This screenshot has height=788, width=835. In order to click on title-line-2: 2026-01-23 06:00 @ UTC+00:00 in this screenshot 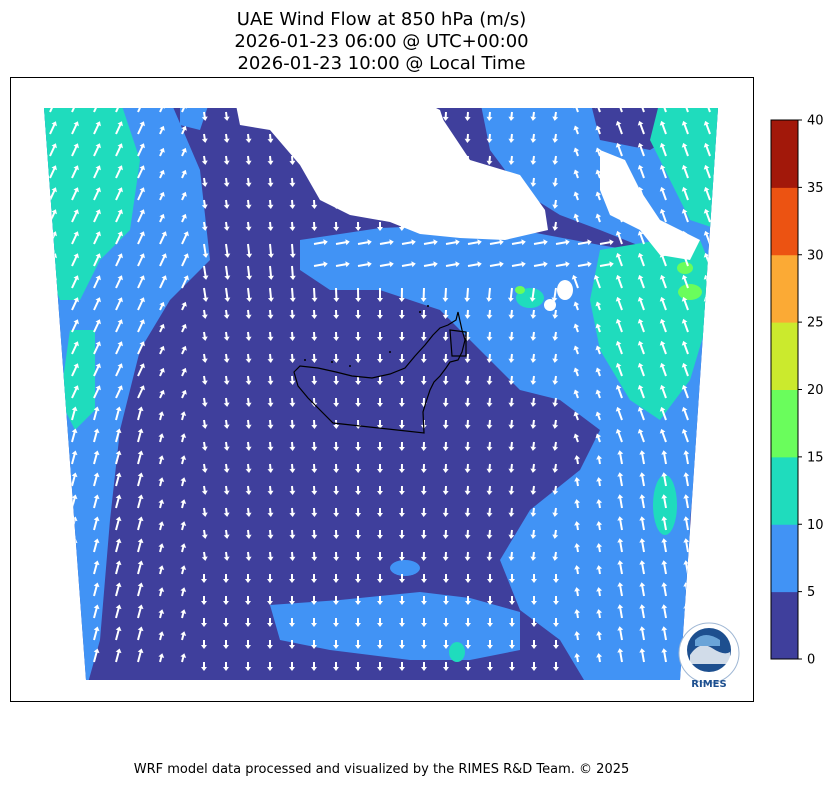, I will do `click(381, 41)`.